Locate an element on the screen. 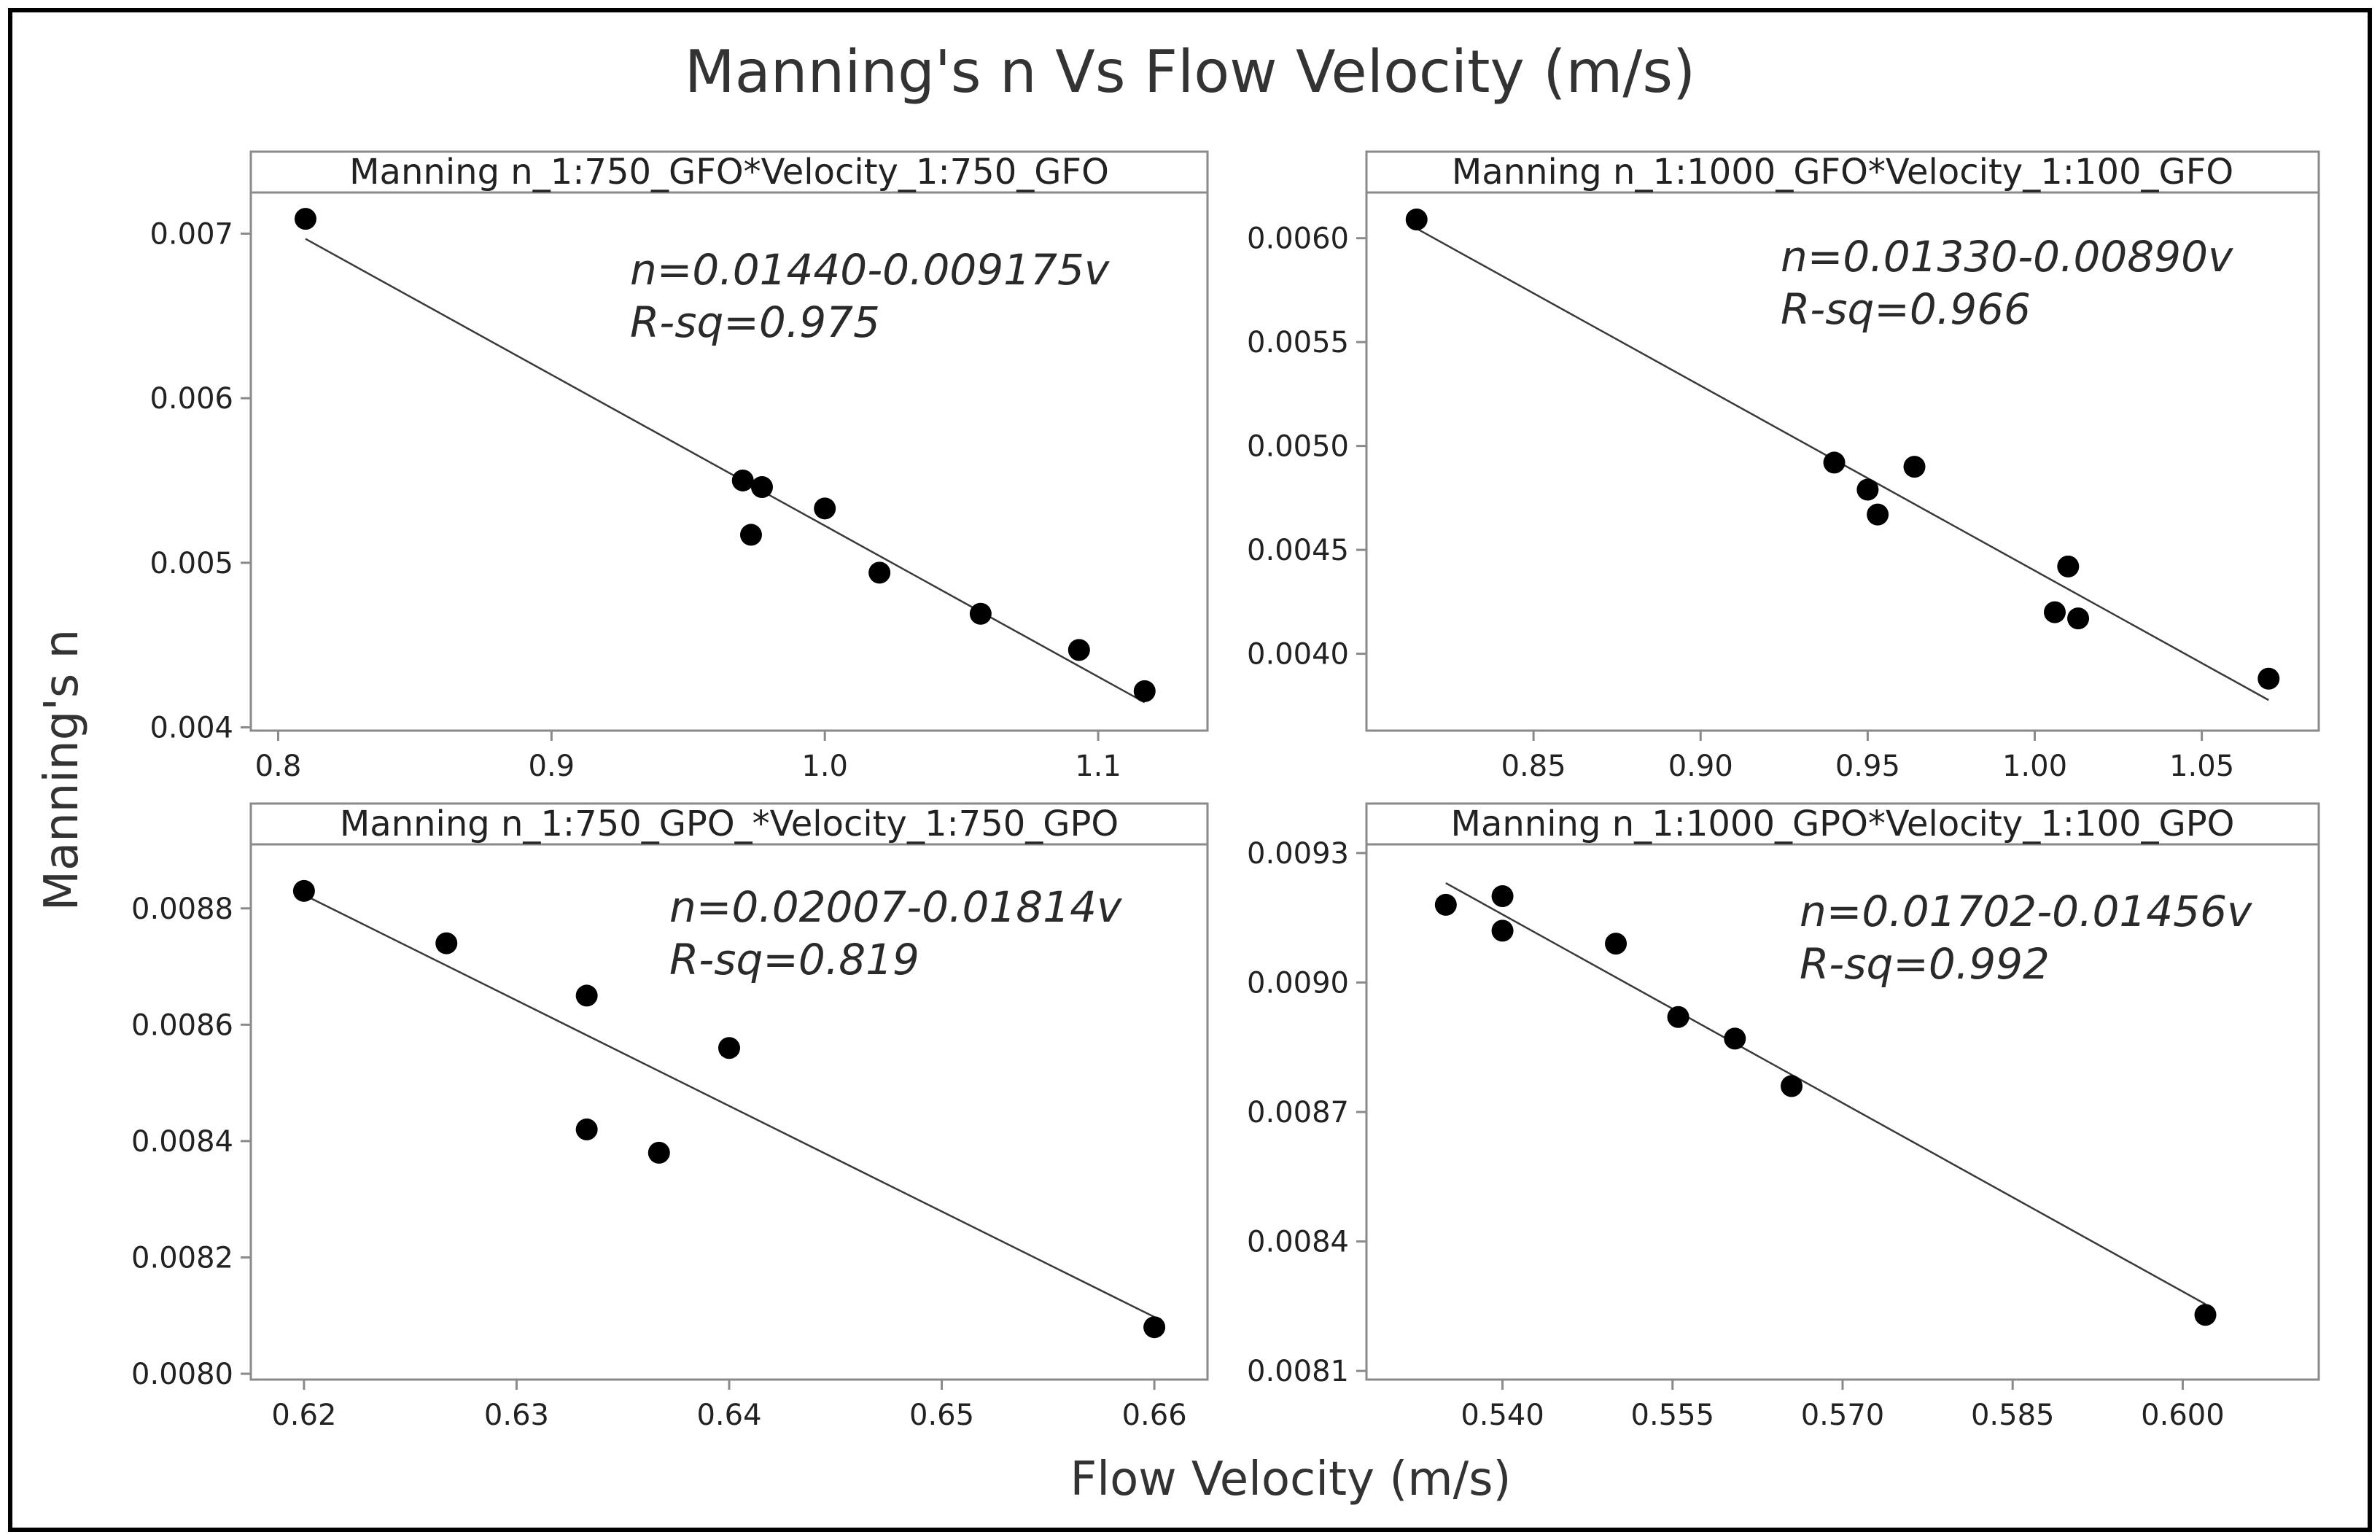  y-tick-label: 0.005 is located at coordinates (191, 563).